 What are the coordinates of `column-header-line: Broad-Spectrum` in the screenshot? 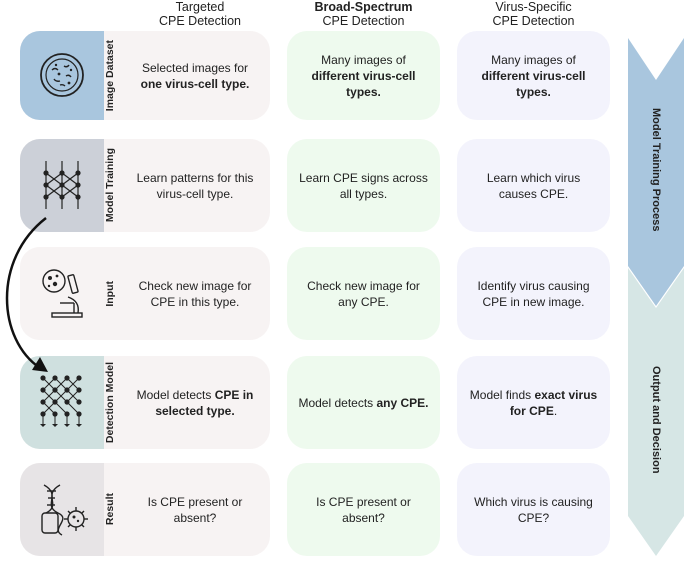 It's located at (363, 7).